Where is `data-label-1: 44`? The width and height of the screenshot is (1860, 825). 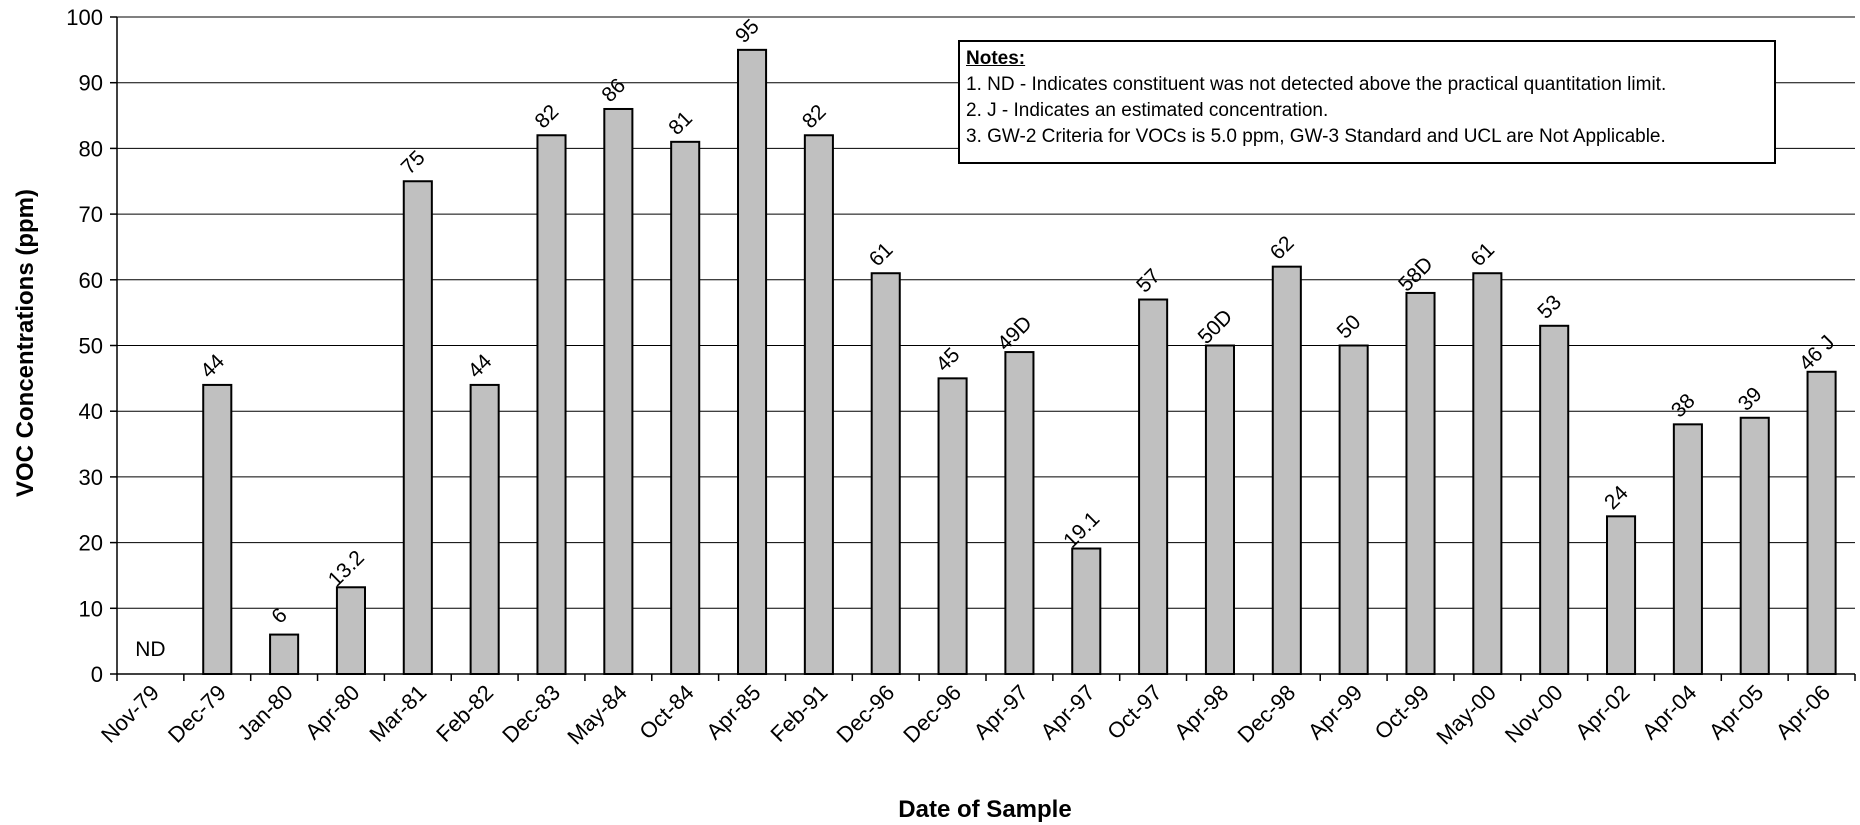
data-label-1: 44 is located at coordinates (212, 366).